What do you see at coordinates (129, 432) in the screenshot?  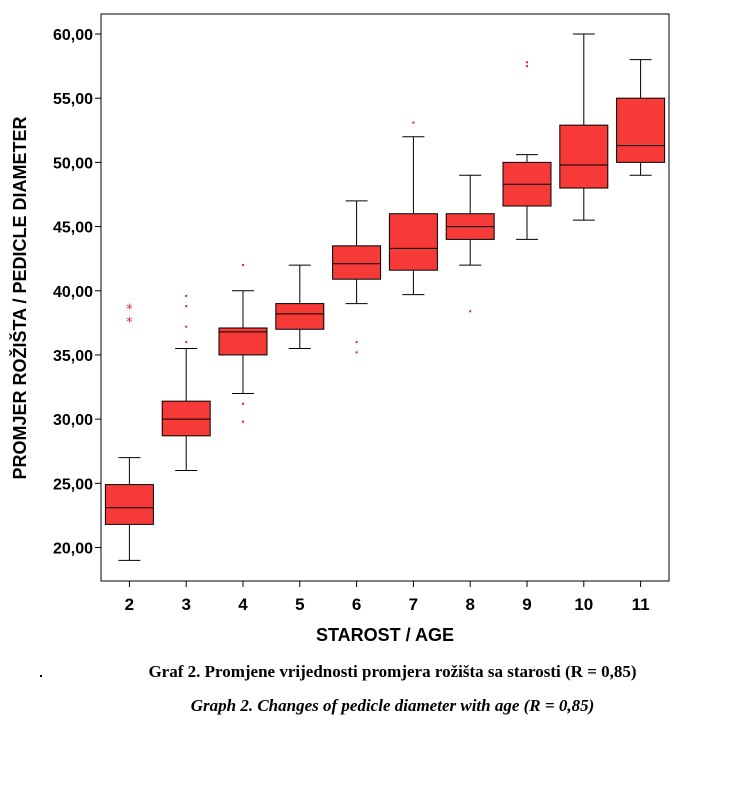 I see `box-group-2: **` at bounding box center [129, 432].